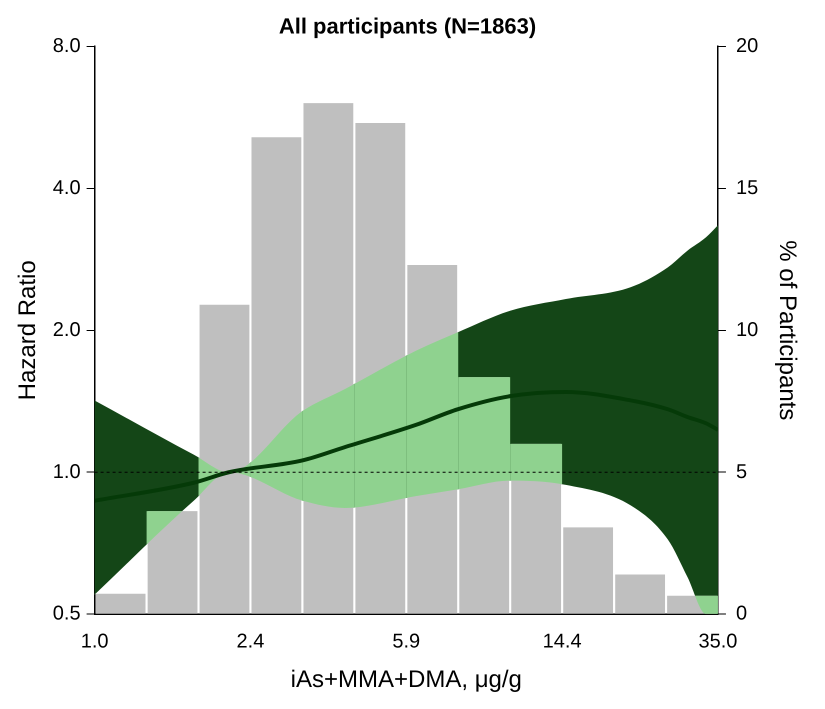 Image resolution: width=825 pixels, height=709 pixels. Describe the element at coordinates (250, 641) in the screenshot. I see `x-tick-label: 2.4` at that location.